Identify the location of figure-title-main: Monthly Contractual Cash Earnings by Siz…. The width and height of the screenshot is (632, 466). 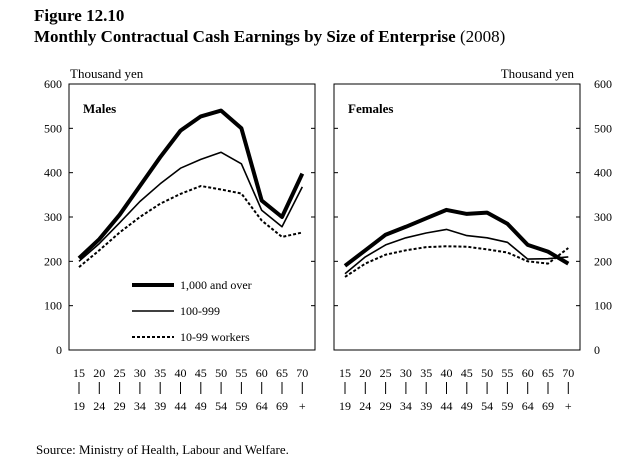
(245, 36).